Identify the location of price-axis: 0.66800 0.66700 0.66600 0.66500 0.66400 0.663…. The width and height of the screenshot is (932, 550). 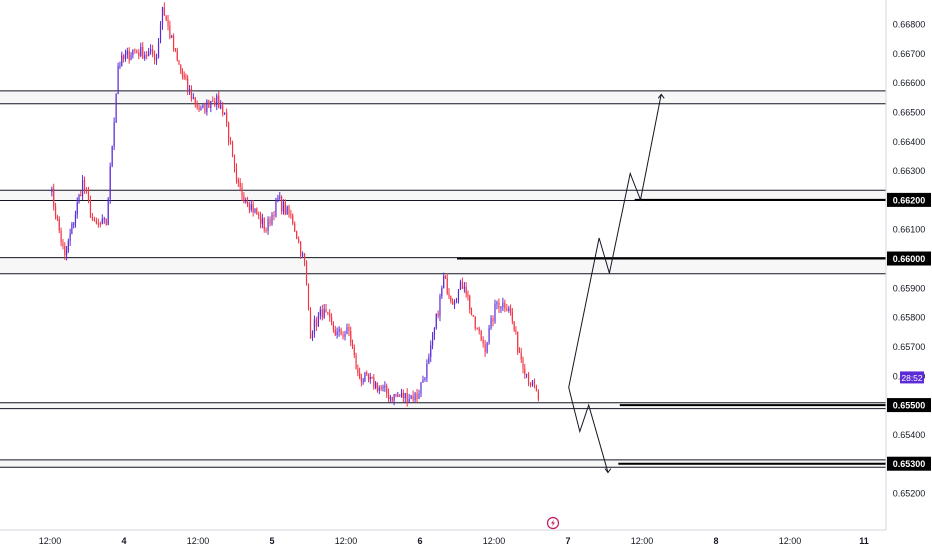
(908, 265).